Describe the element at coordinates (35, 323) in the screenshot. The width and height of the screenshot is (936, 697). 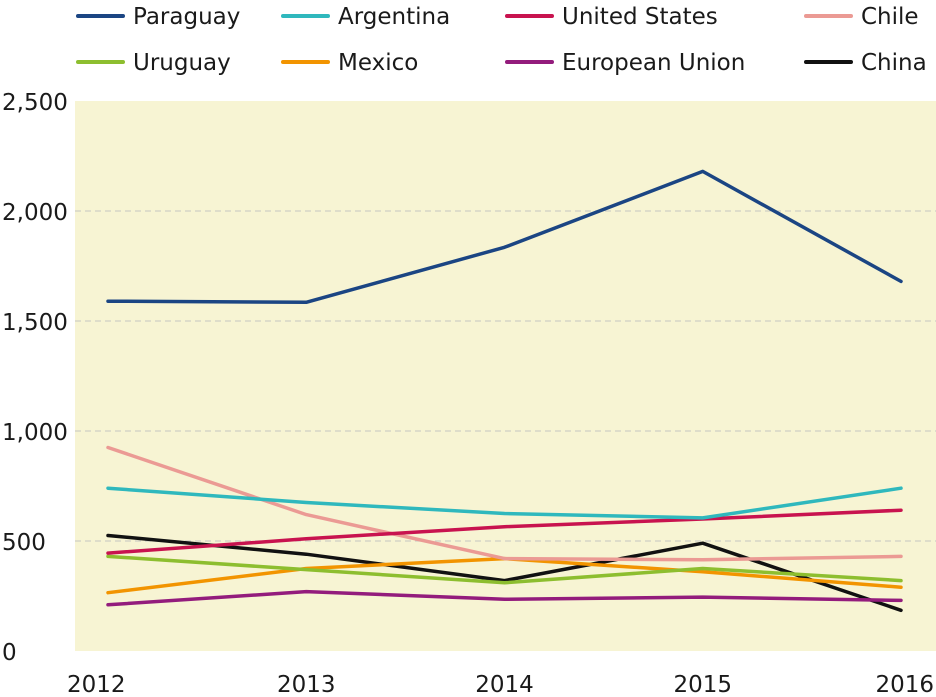
I see `y-tick-label: 1,500` at that location.